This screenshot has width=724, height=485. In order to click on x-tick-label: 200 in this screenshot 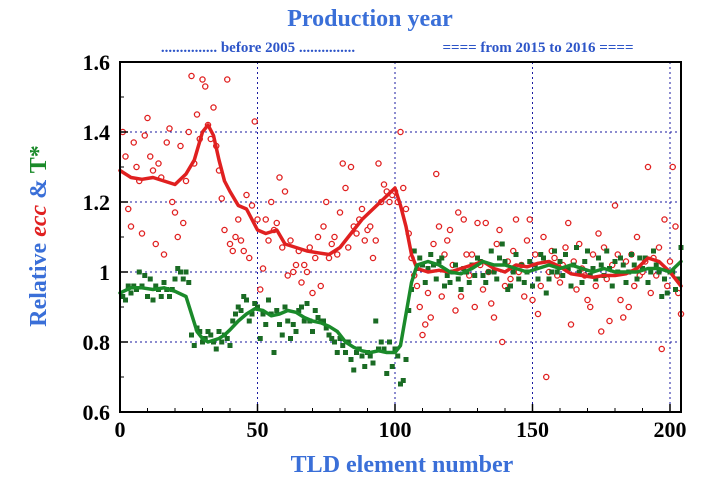, I will do `click(670, 429)`.